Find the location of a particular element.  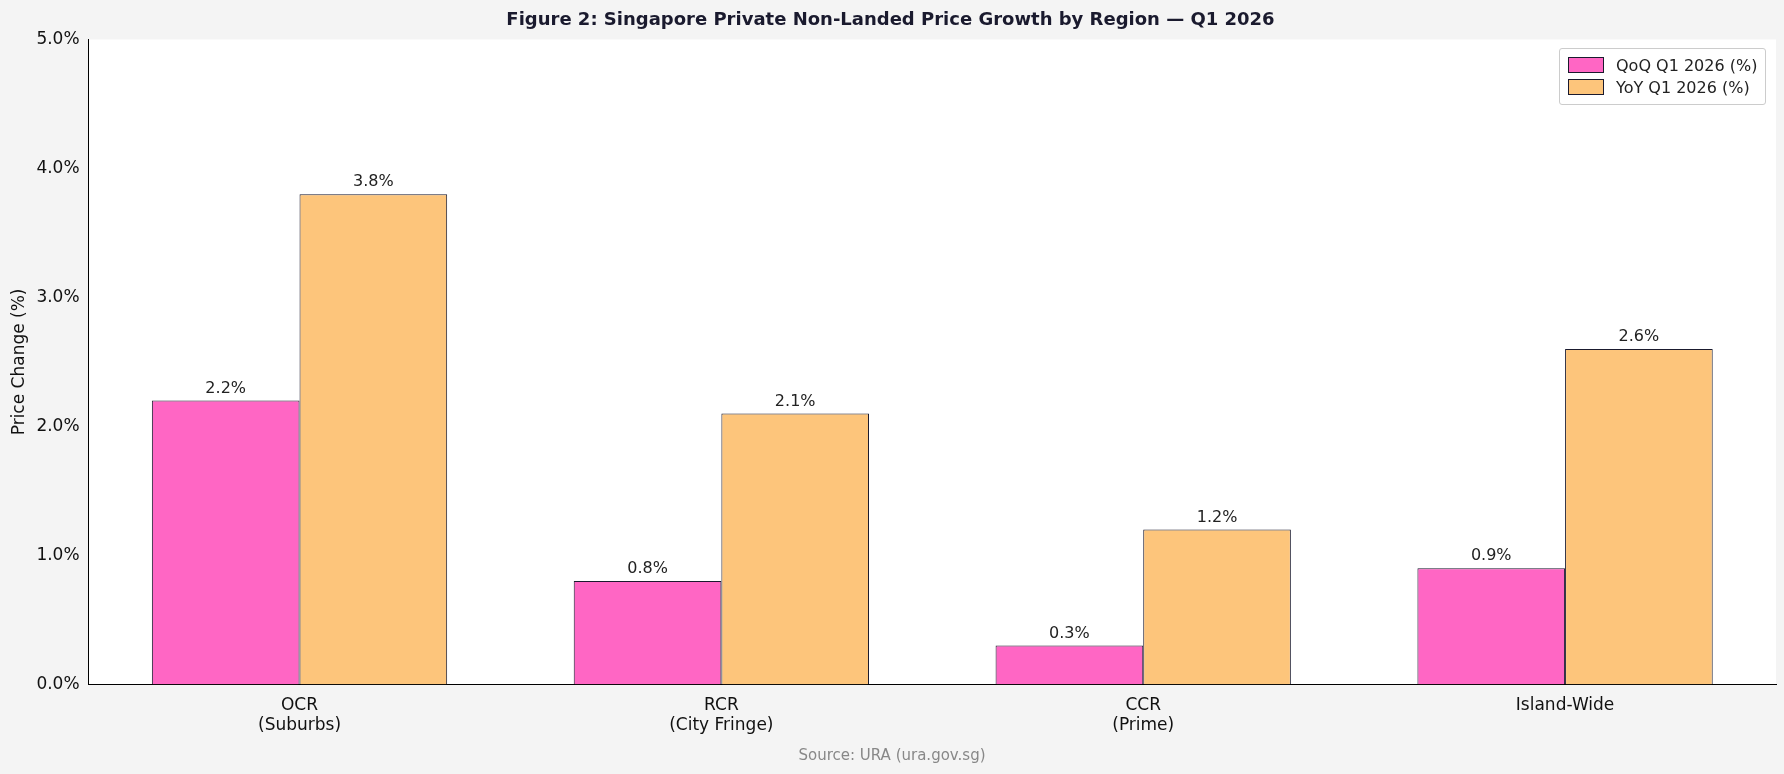

legend-label: YoY Q1 2026 (%) is located at coordinates (1683, 87).